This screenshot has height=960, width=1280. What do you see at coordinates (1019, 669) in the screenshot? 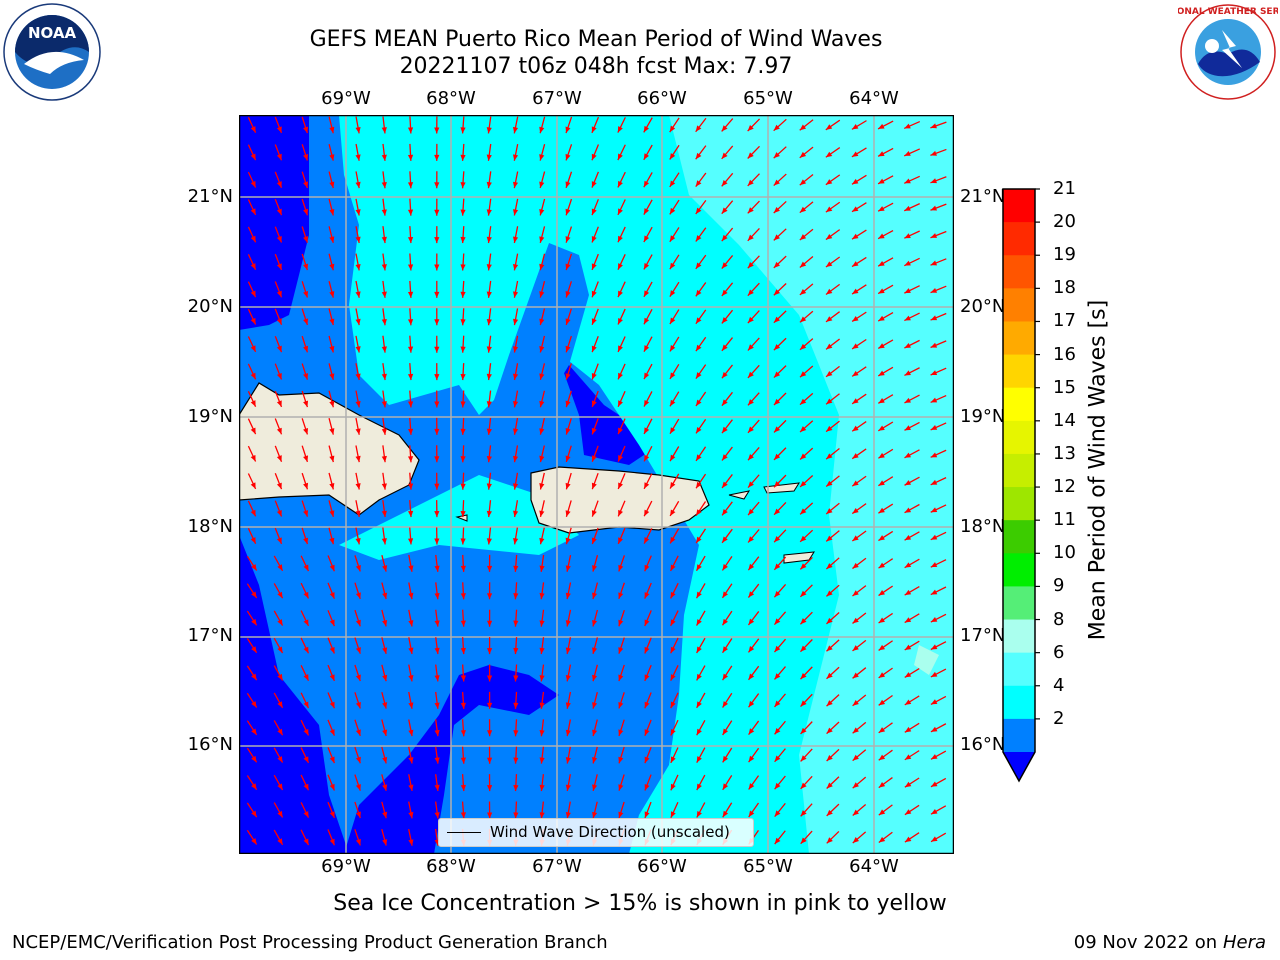
I see `colorbar-cell` at bounding box center [1019, 669].